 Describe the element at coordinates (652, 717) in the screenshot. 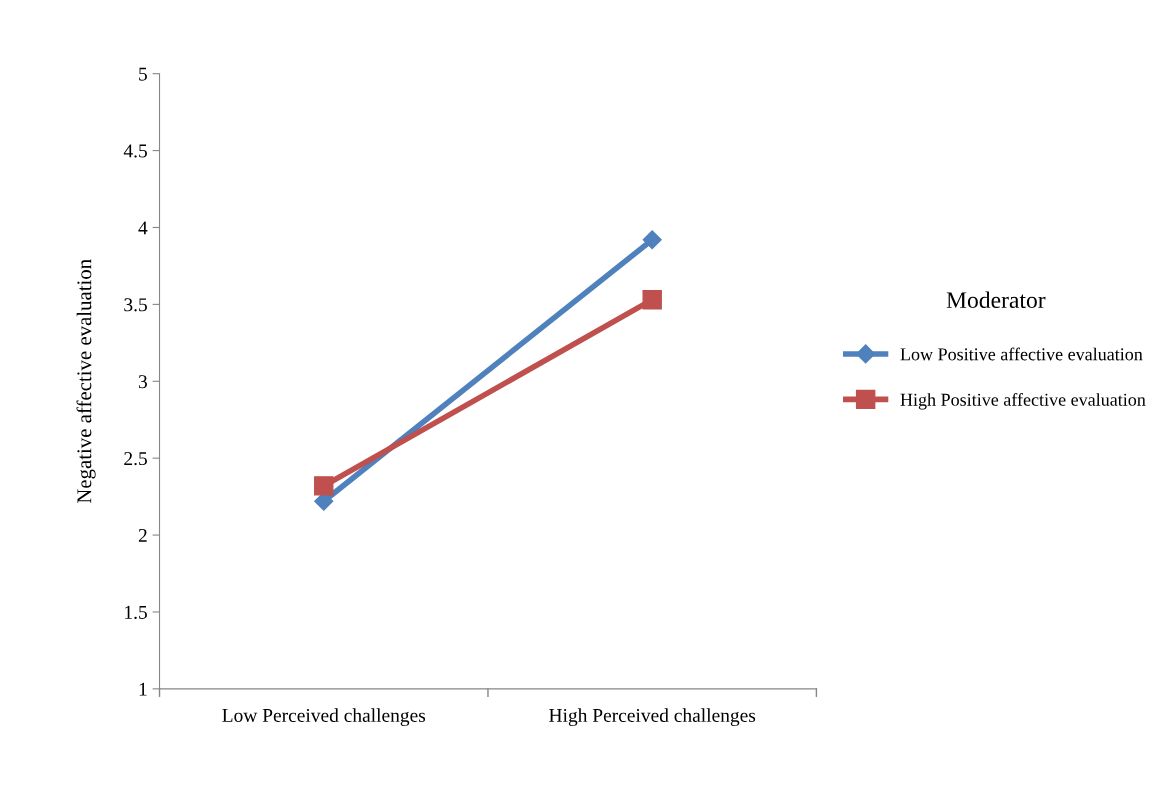

I see `x-tick-label: High Perceived challenges` at that location.